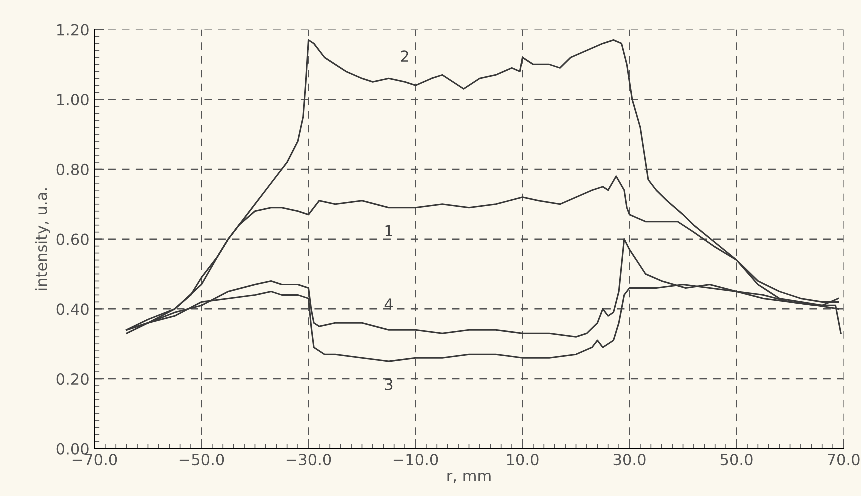  What do you see at coordinates (72, 449) in the screenshot?
I see `y-tick-label: 0.00` at bounding box center [72, 449].